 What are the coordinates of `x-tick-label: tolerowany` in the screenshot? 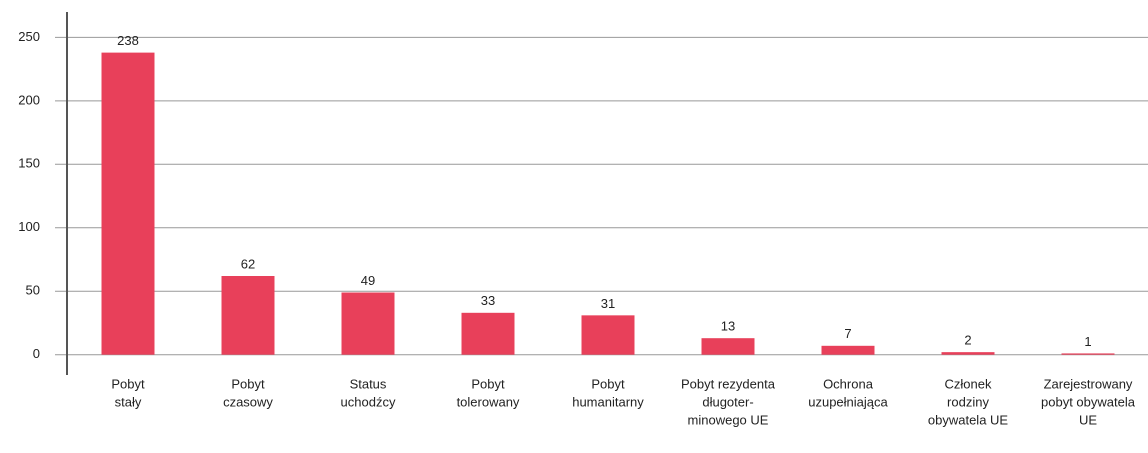 It's located at (488, 401).